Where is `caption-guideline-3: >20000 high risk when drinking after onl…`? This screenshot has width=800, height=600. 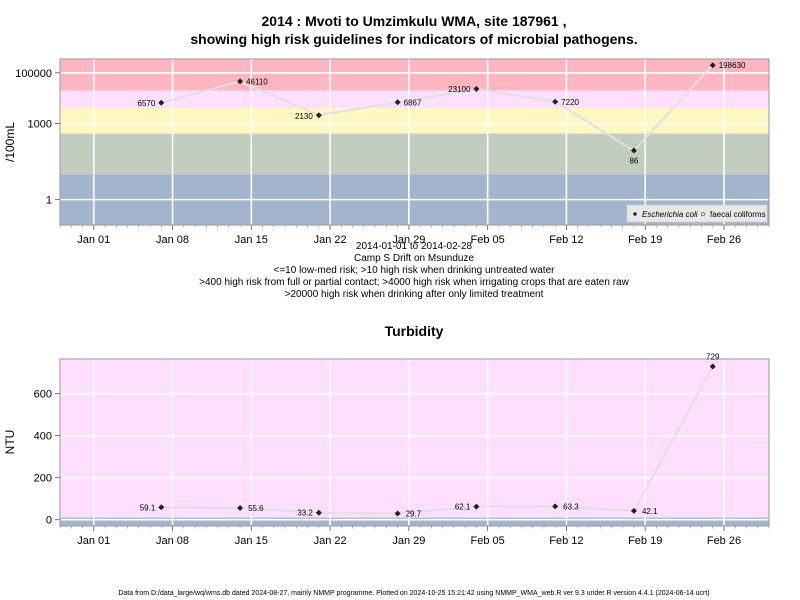 caption-guideline-3: >20000 high risk when drinking after onl… is located at coordinates (414, 294).